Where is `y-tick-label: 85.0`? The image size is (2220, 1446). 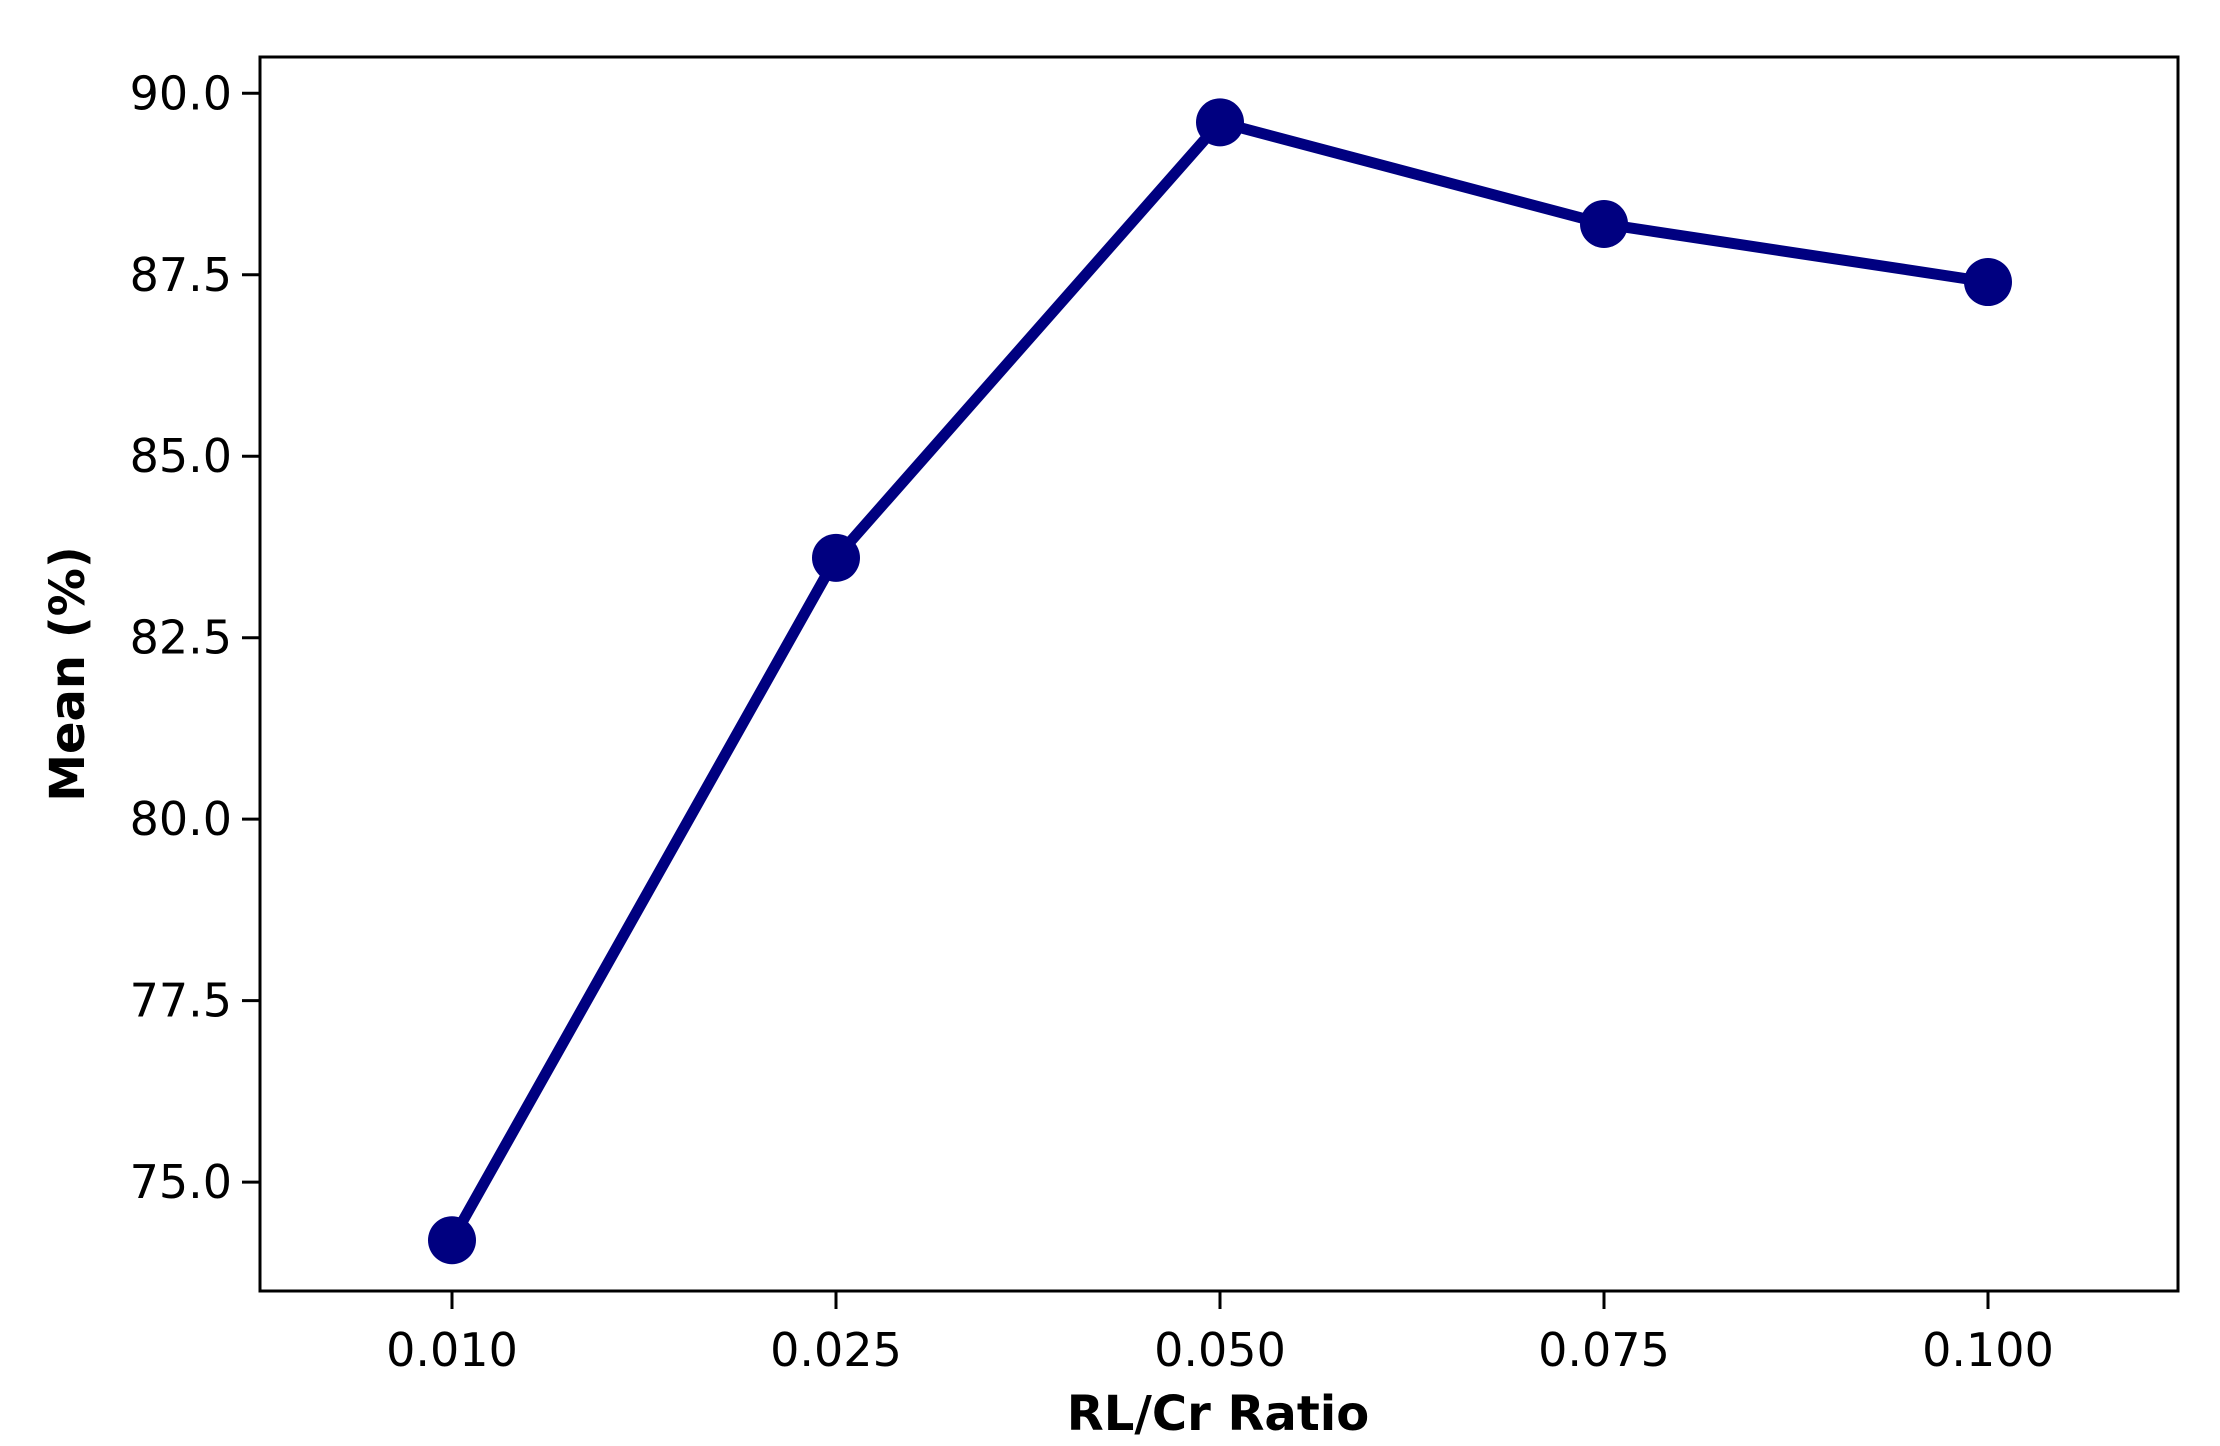
y-tick-label: 85.0 is located at coordinates (181, 456).